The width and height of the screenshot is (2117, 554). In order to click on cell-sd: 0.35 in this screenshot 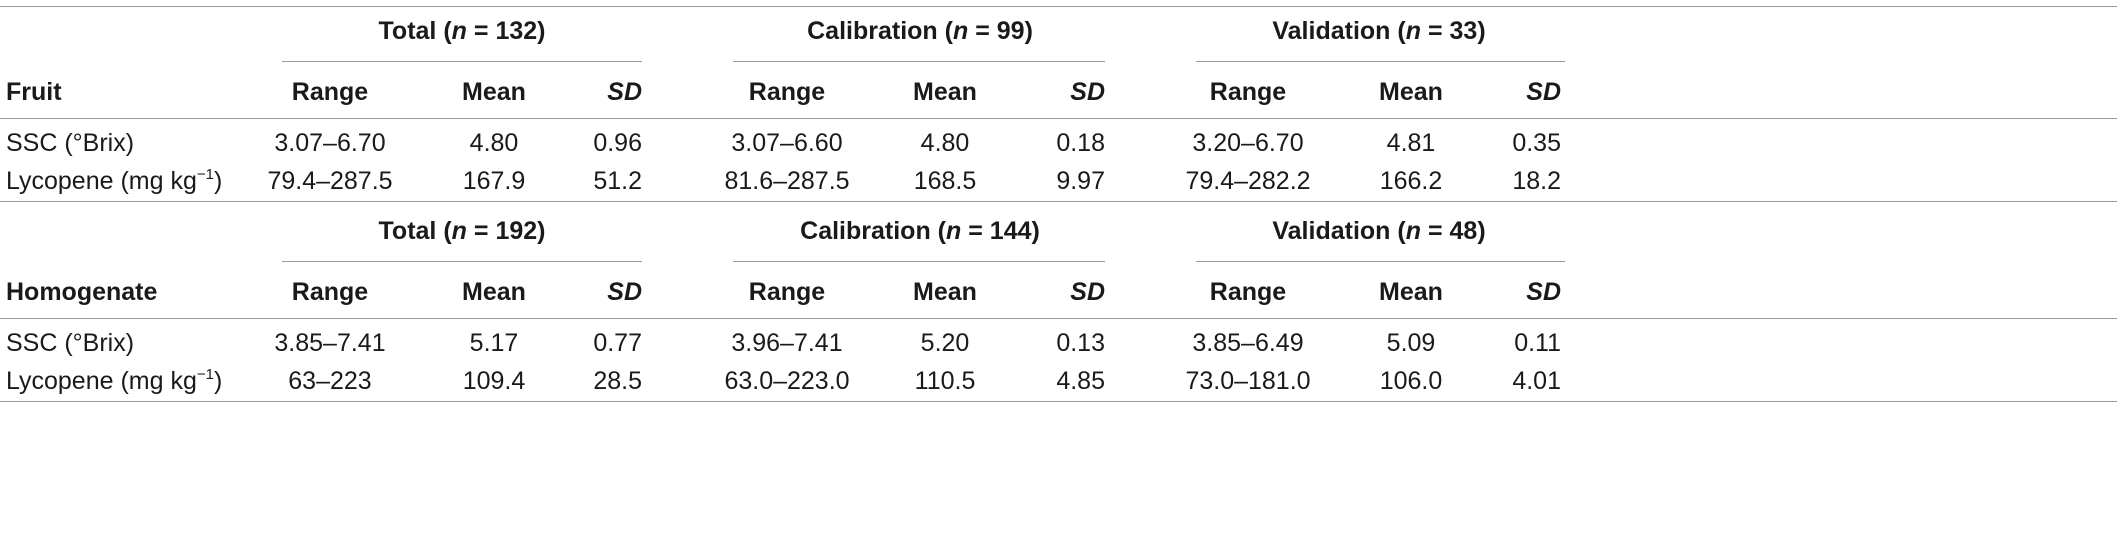, I will do `click(1536, 143)`.